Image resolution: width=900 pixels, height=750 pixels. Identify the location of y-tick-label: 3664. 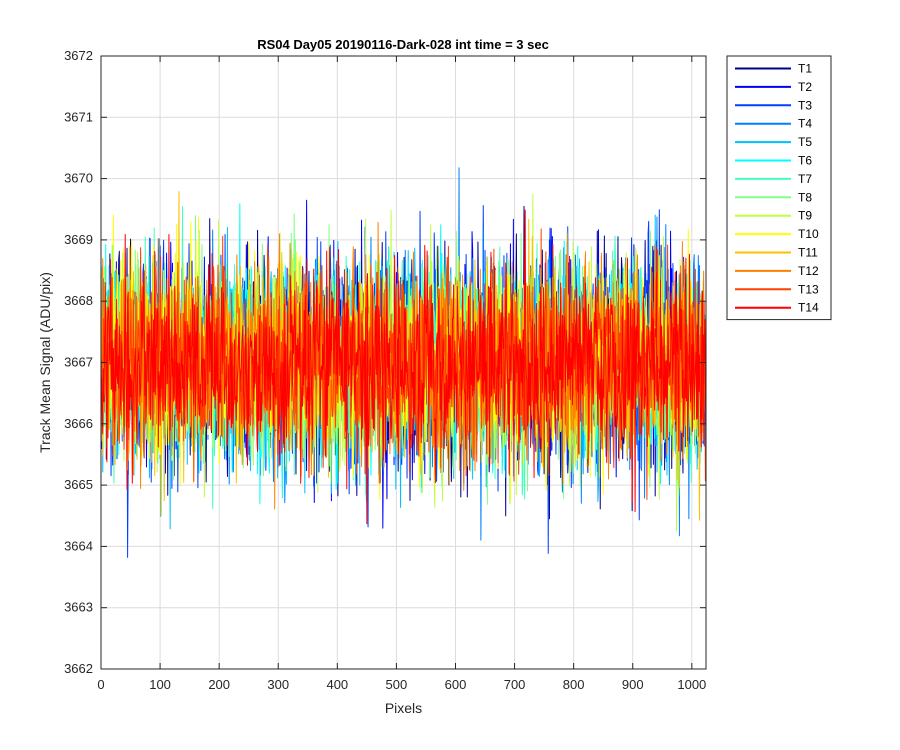
(78, 545).